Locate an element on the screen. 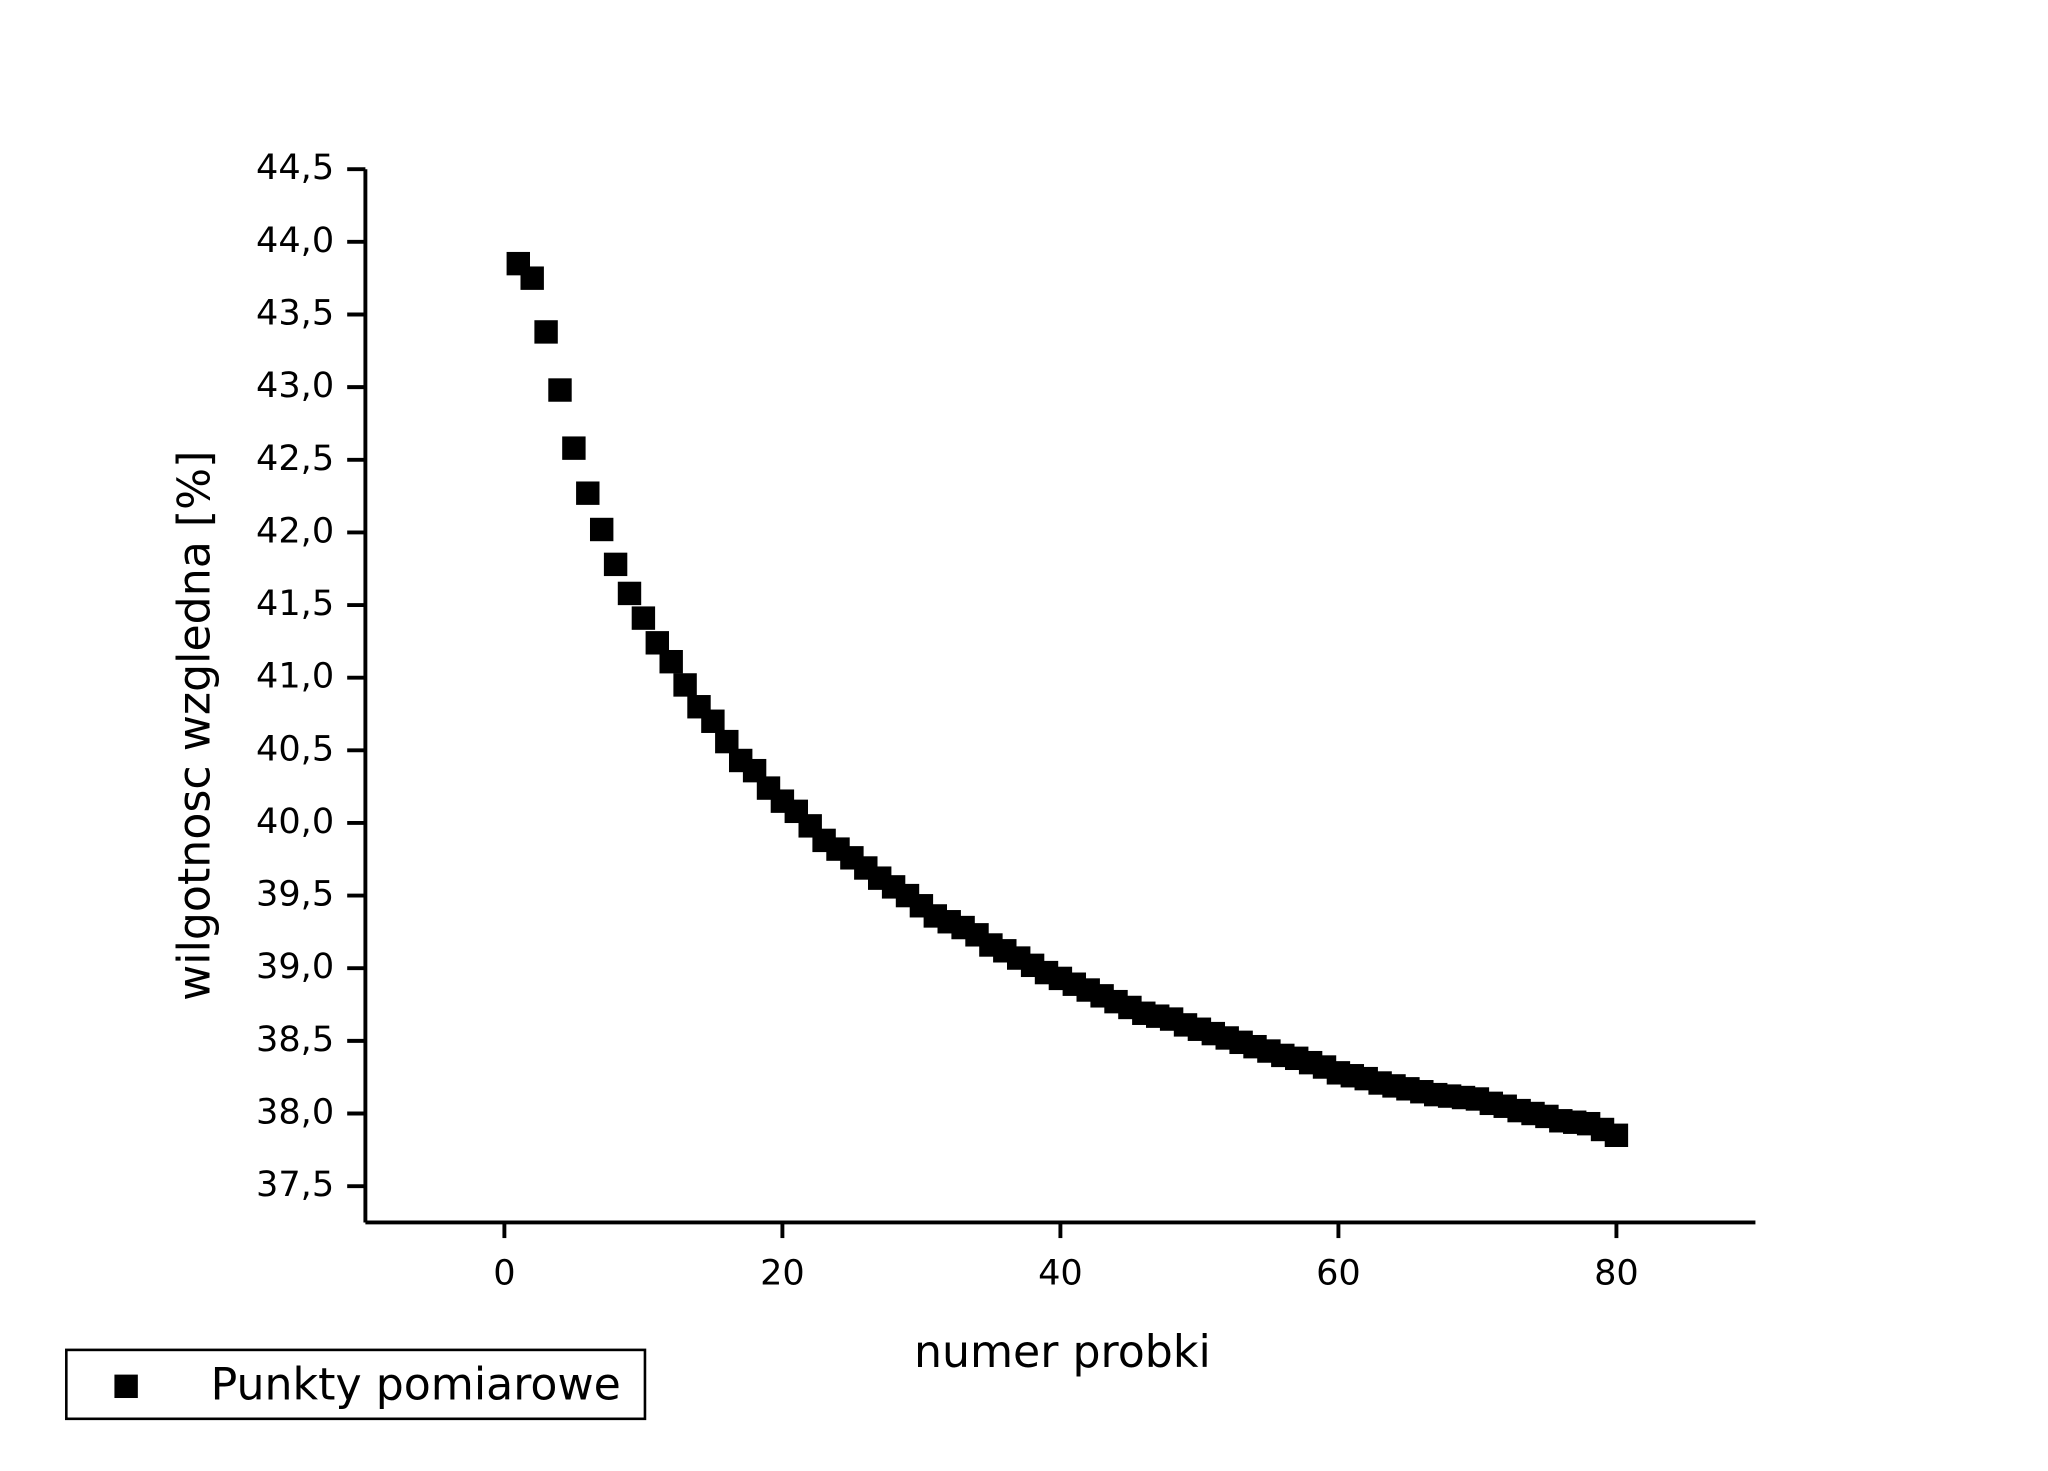 The image size is (2048, 1471). y-tick-label: 42,0 is located at coordinates (295, 530).